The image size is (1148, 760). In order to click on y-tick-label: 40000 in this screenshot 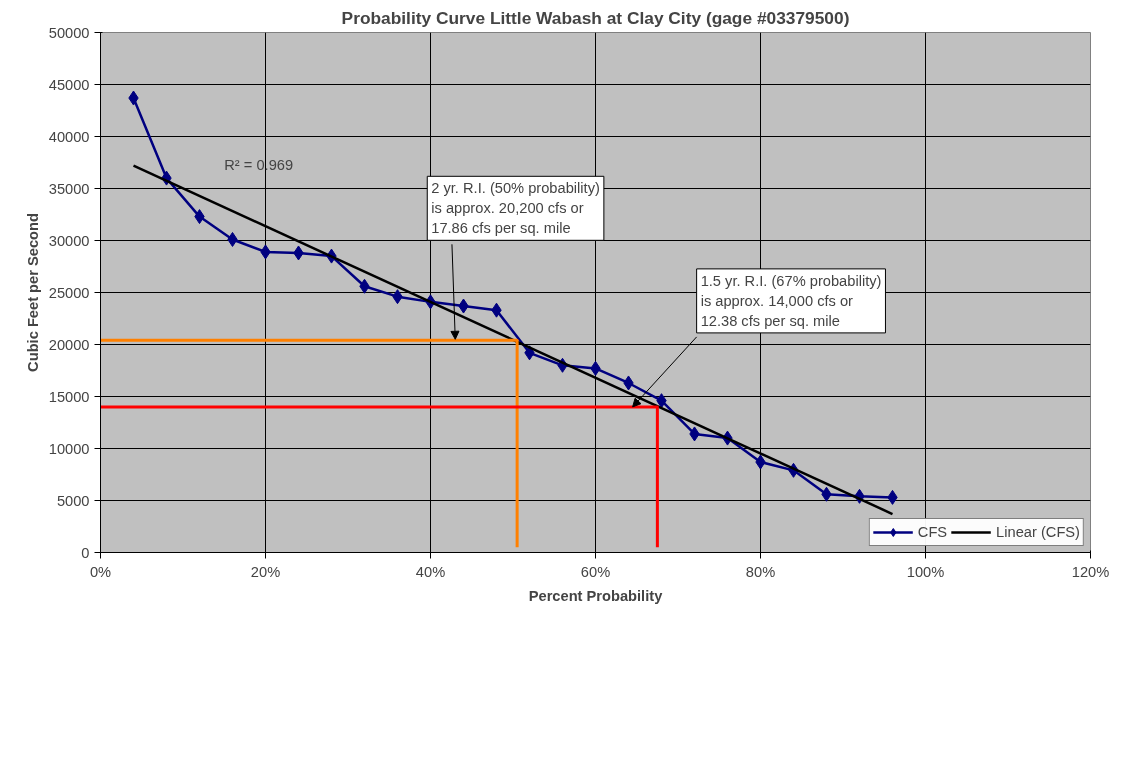, I will do `click(69, 136)`.